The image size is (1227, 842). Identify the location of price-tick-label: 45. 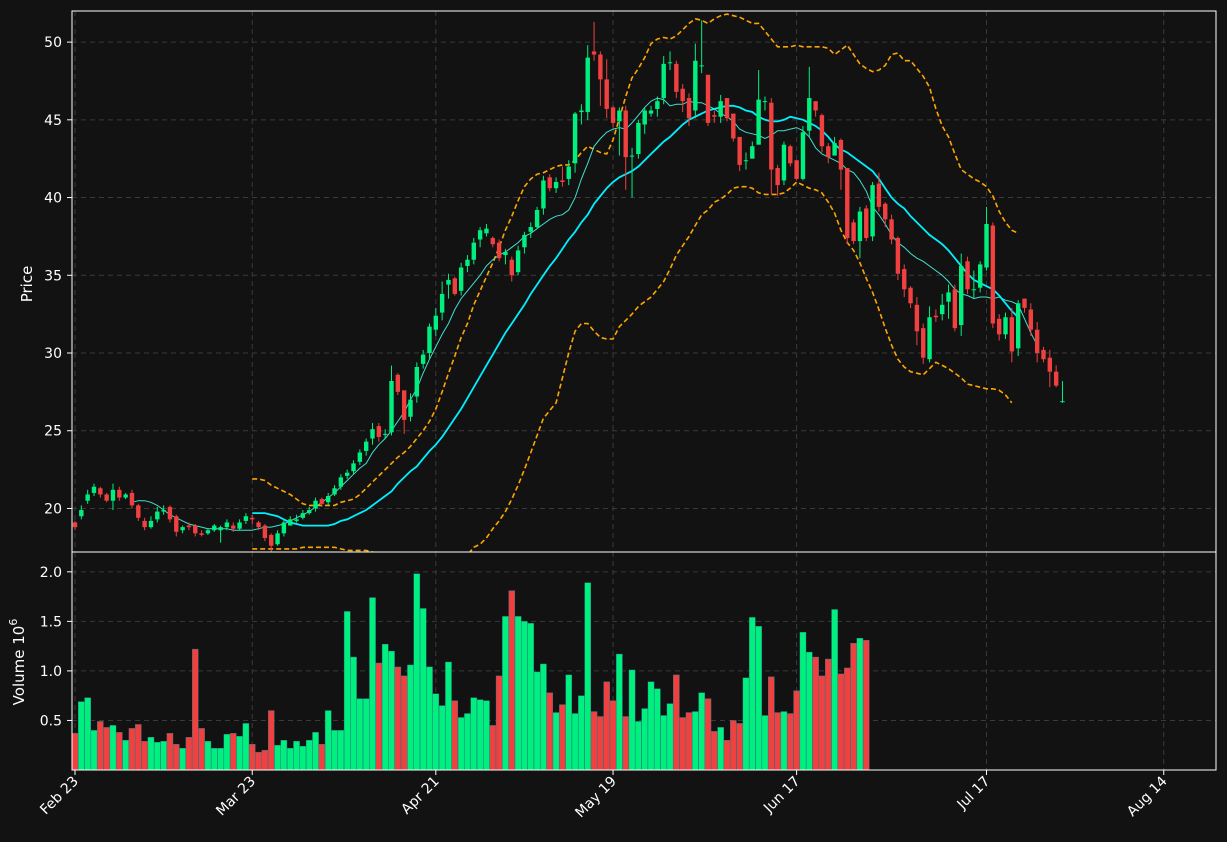
(53, 121).